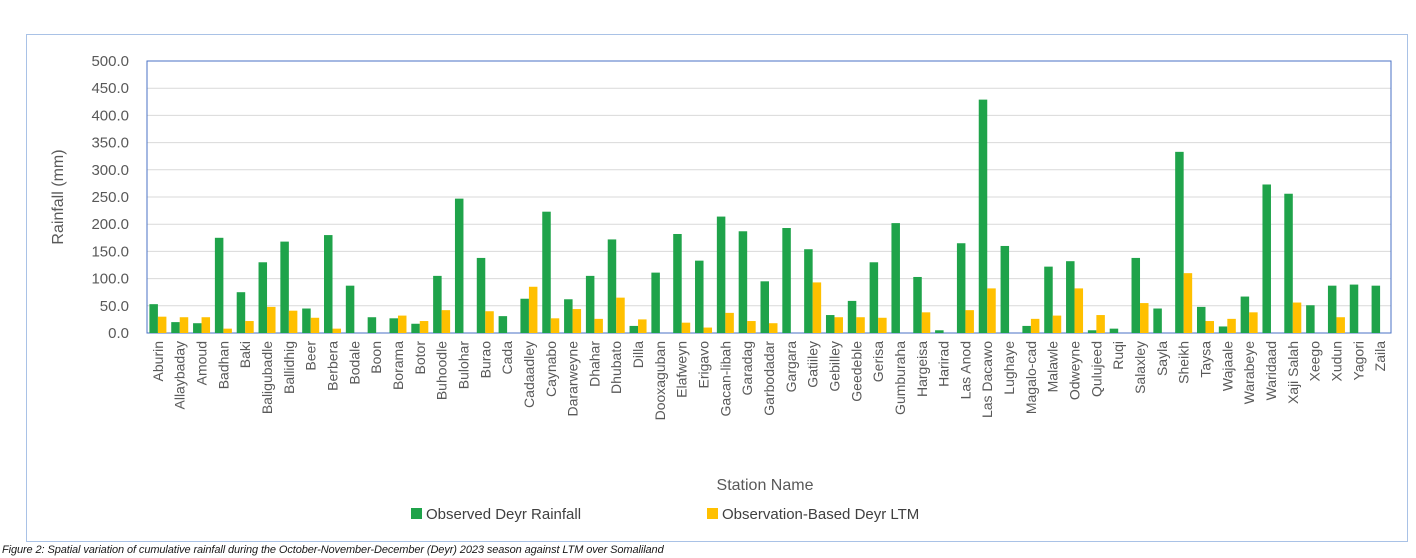  What do you see at coordinates (110, 251) in the screenshot?
I see `y-tick-label: 150.0` at bounding box center [110, 251].